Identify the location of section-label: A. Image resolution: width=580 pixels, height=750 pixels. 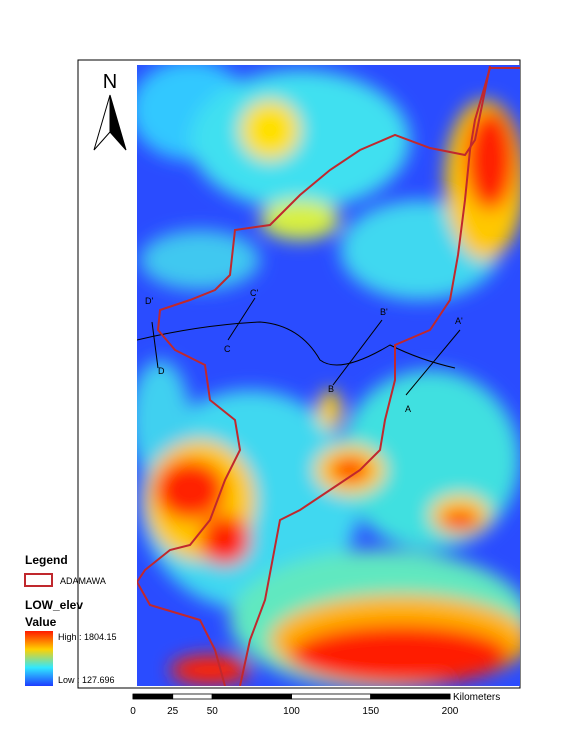
(408, 409).